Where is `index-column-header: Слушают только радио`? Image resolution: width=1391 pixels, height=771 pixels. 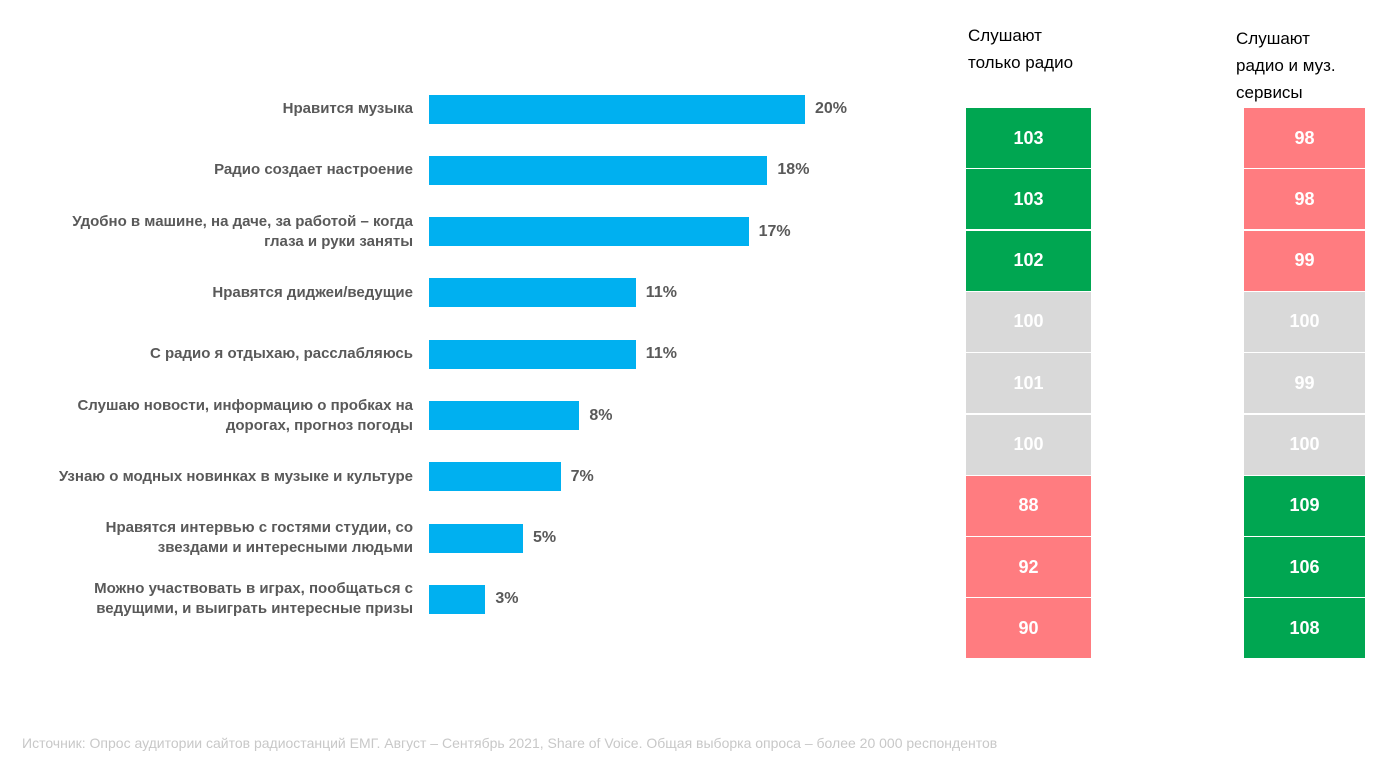
index-column-header: Слушают только радио is located at coordinates (1020, 49).